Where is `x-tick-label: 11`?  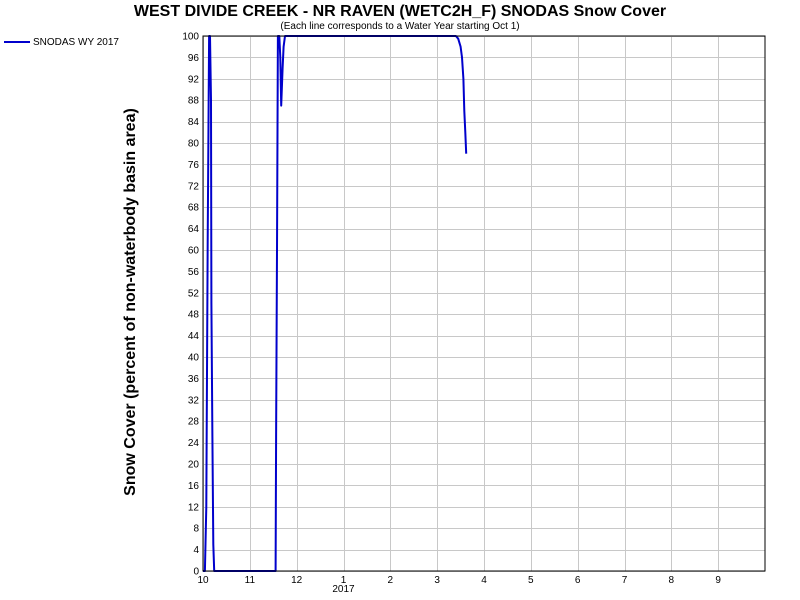
x-tick-label: 11 is located at coordinates (250, 580).